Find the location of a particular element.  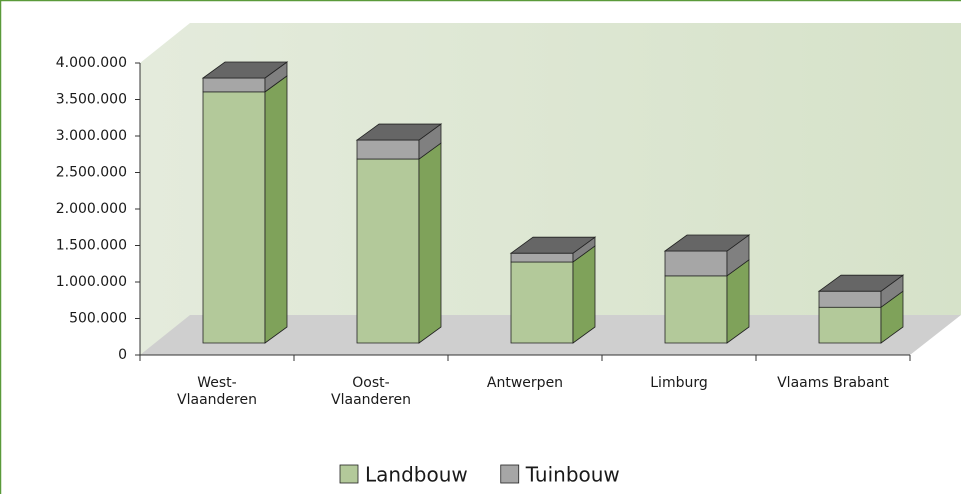

y-tick-label: 2.500.000 is located at coordinates (91, 173).